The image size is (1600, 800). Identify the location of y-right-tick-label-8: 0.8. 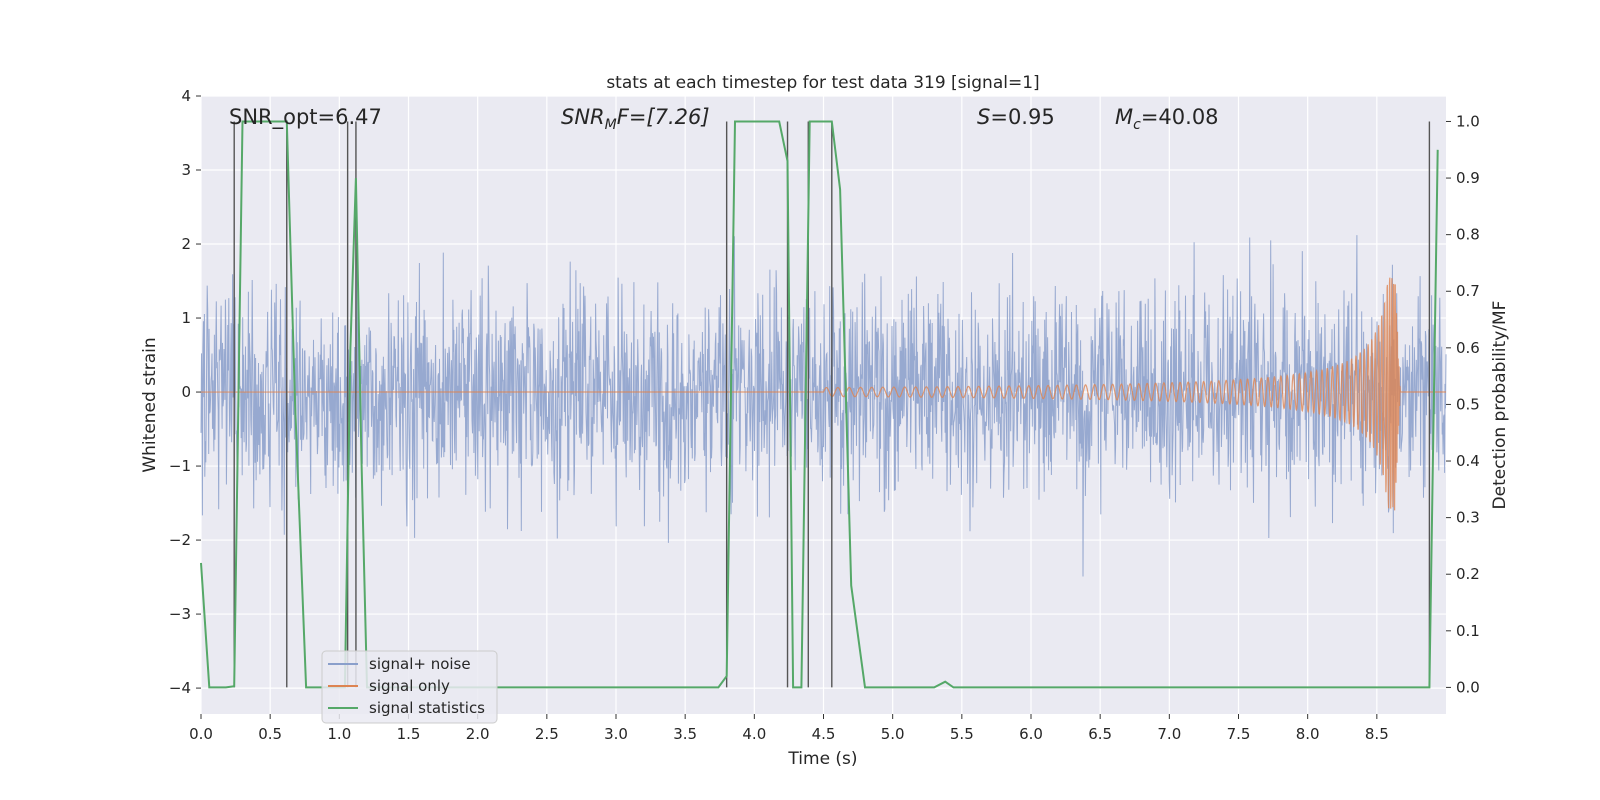
(1468, 235).